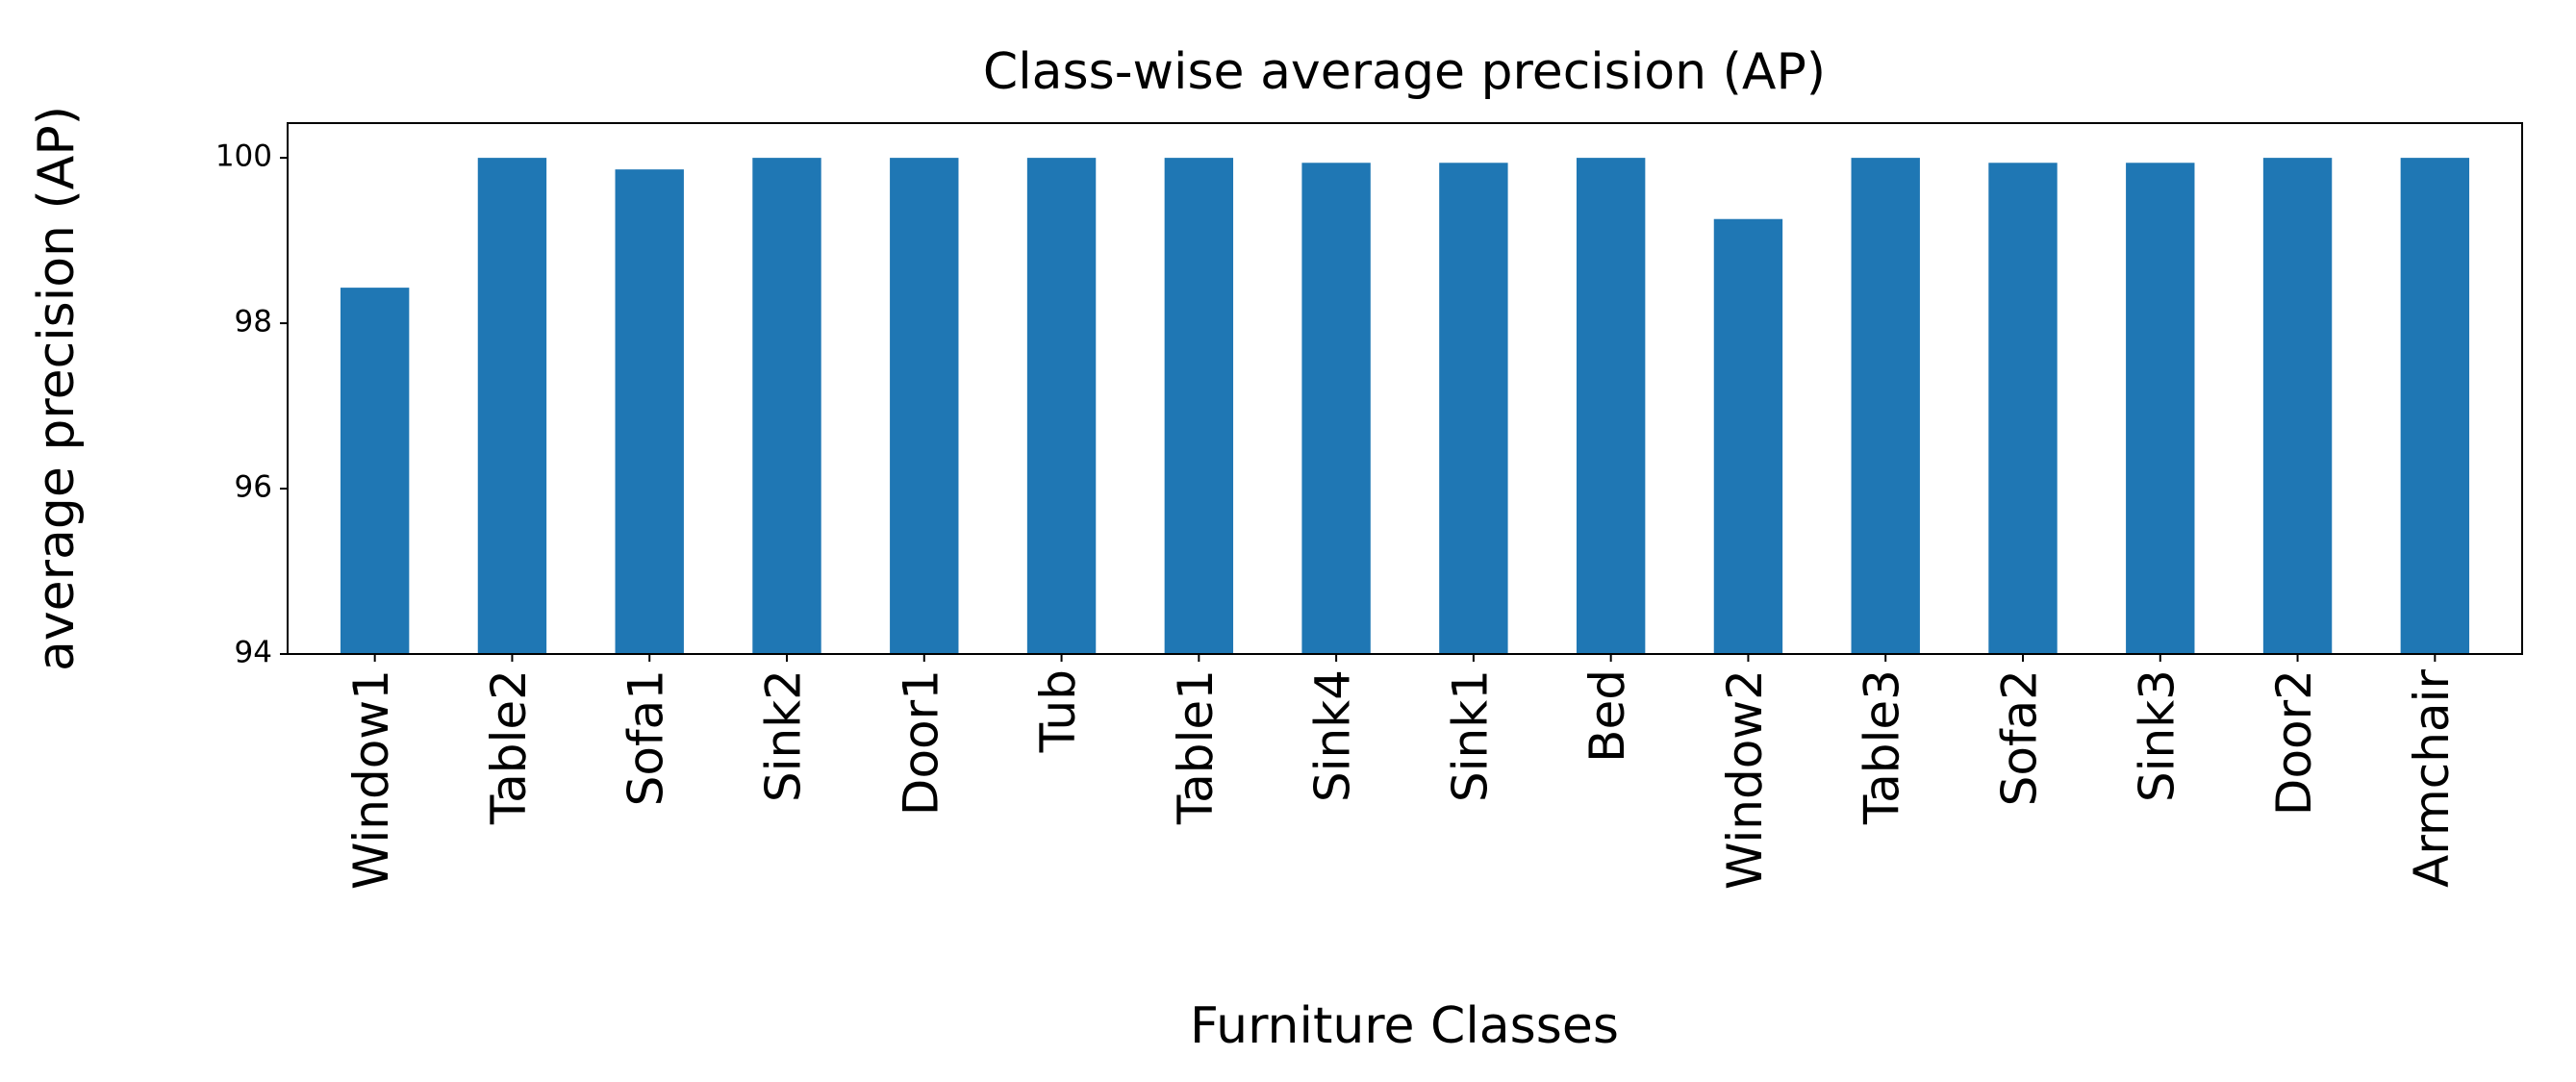 This screenshot has height=1082, width=2576. I want to click on x-tick-label: Bed, so click(1607, 716).